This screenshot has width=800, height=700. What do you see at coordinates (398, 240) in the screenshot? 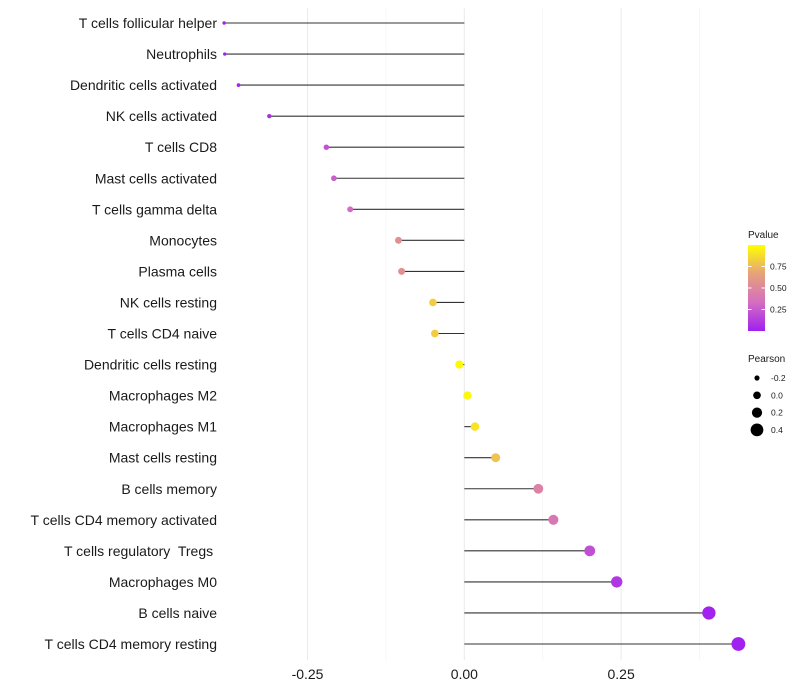
I see `point-monocytes` at bounding box center [398, 240].